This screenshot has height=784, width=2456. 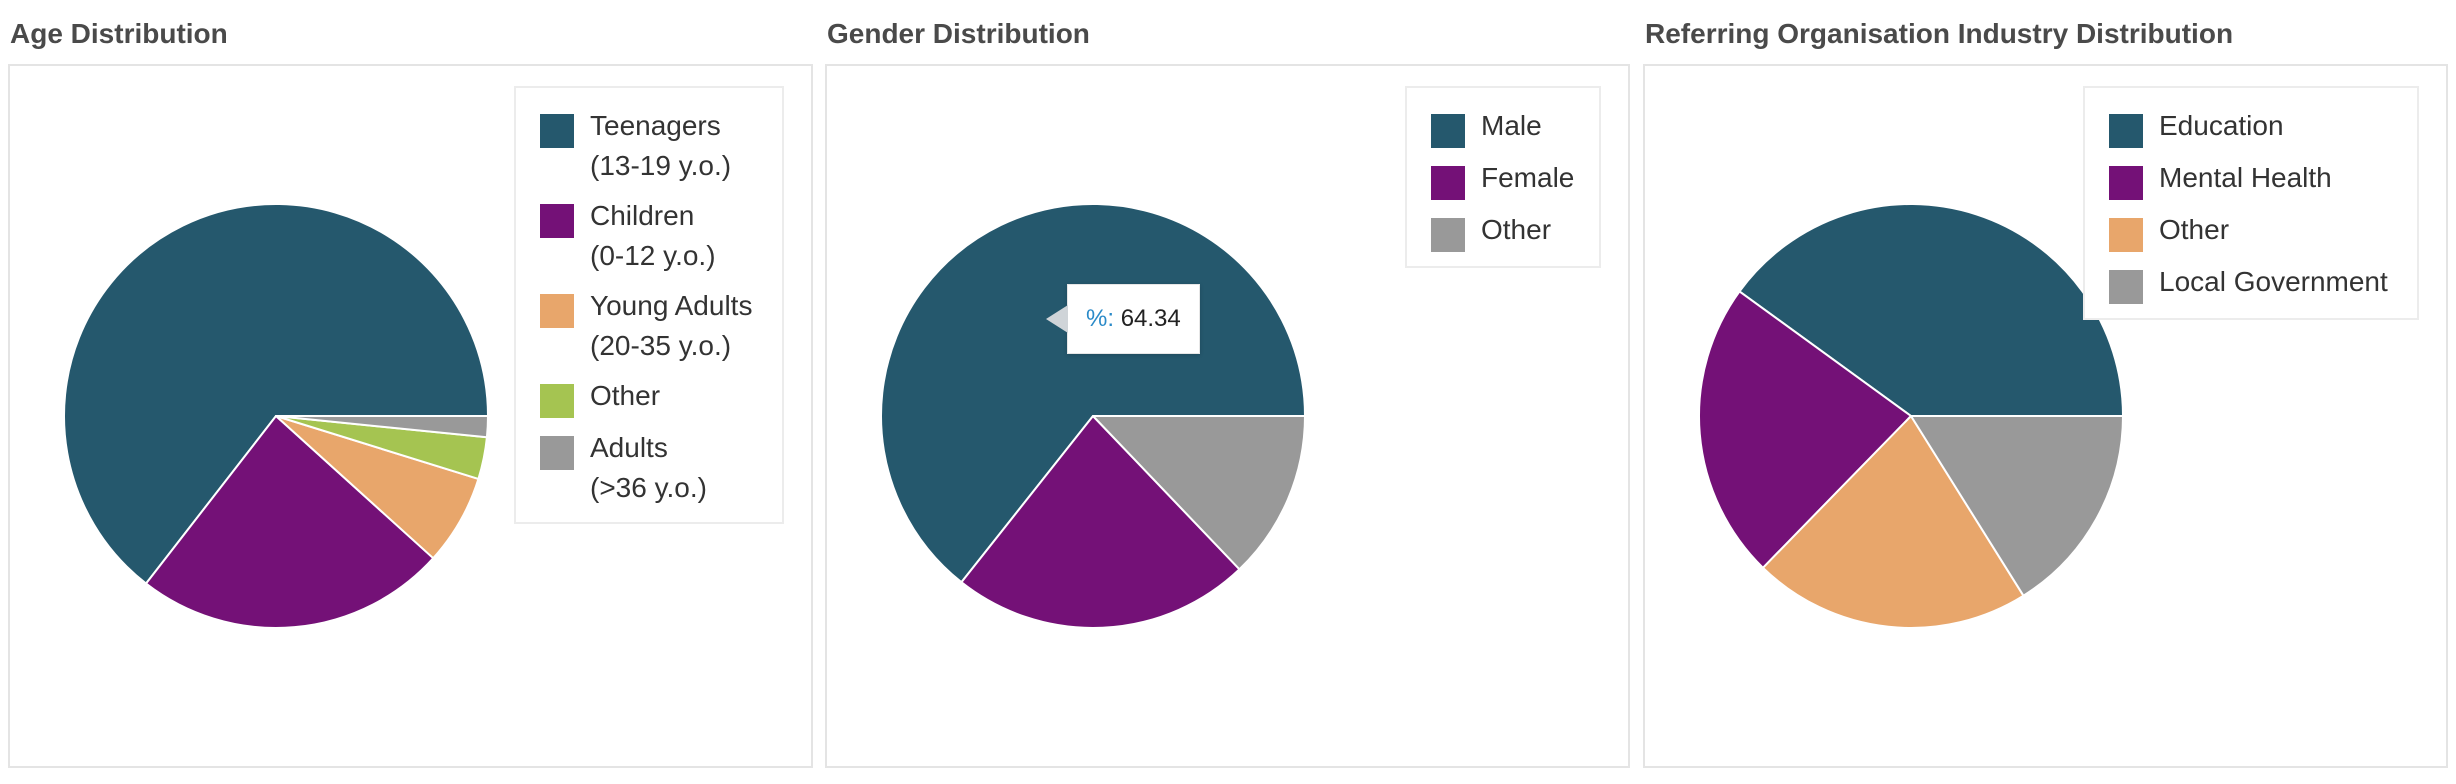 What do you see at coordinates (2221, 125) in the screenshot?
I see `legend-label: Education` at bounding box center [2221, 125].